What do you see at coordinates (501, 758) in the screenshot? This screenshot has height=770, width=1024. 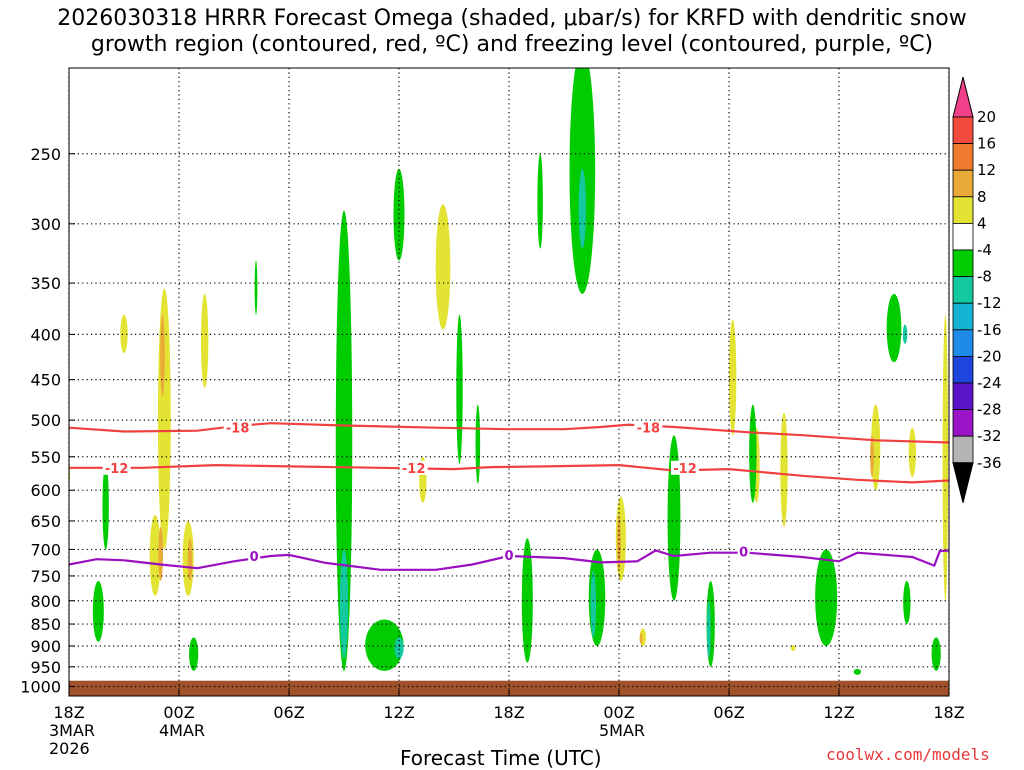 I see `x-axis-title: Forecast Time (UTC)` at bounding box center [501, 758].